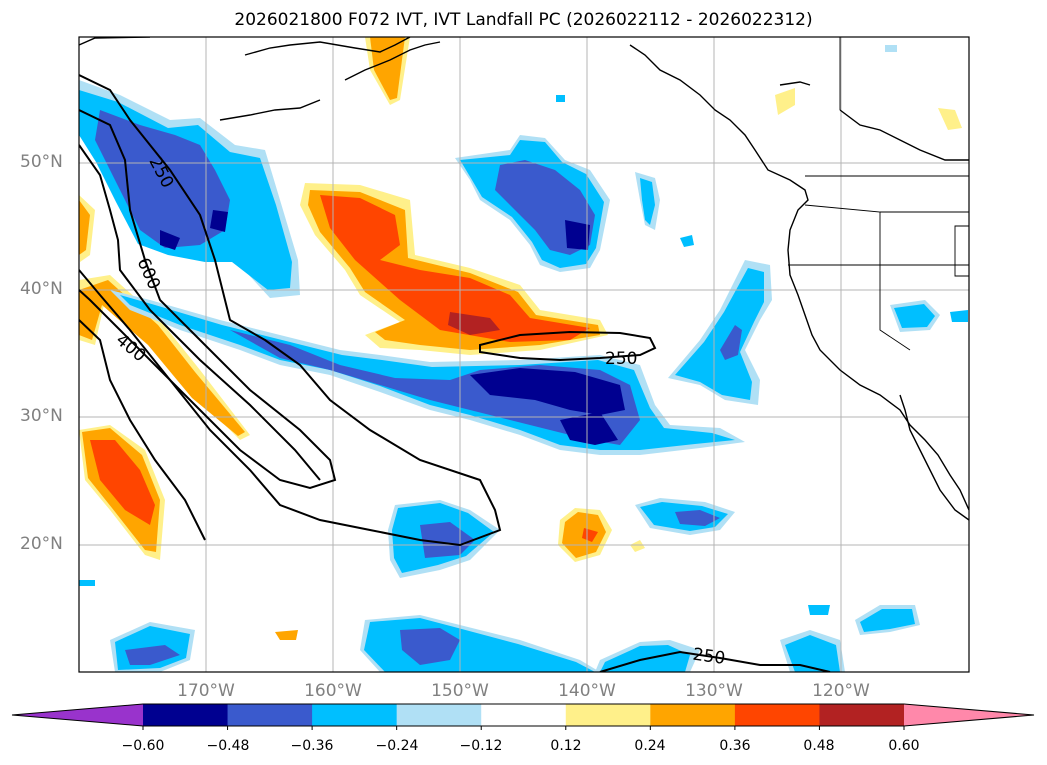  What do you see at coordinates (819, 610) in the screenshot?
I see `shade-s6` at bounding box center [819, 610].